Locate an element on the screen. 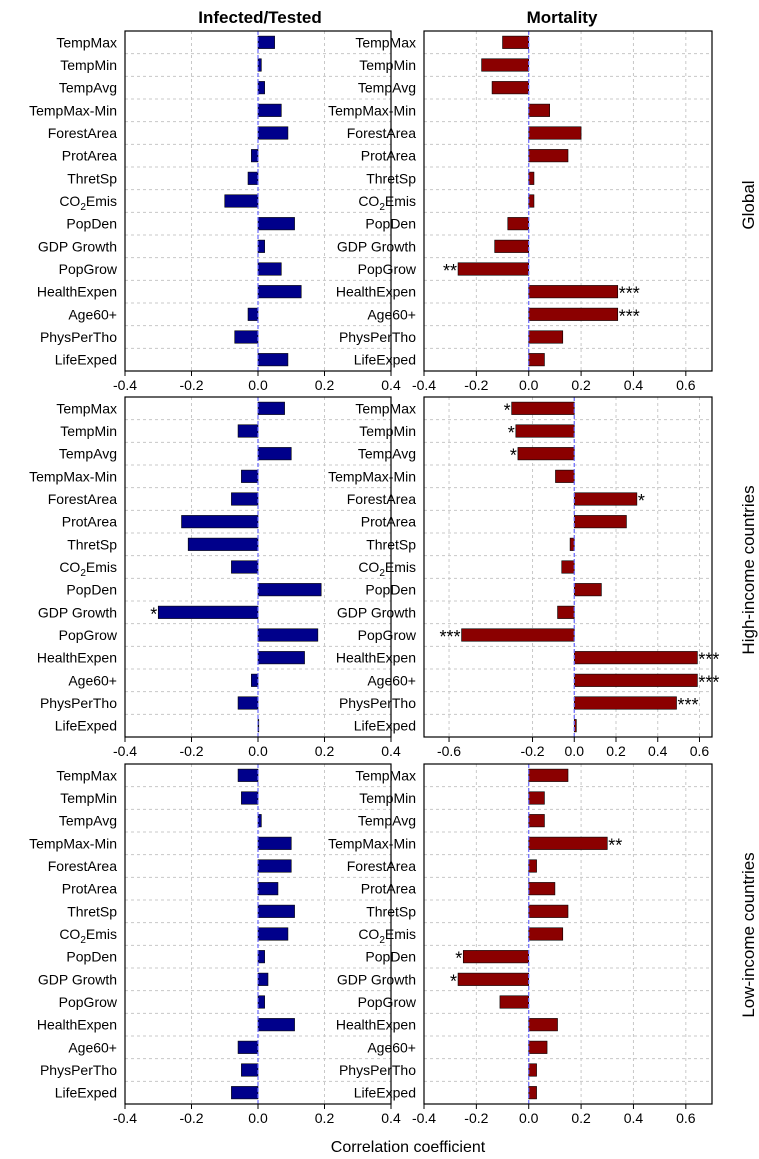 This screenshot has width=759, height=1159. category-label-thretsp: ThretSp is located at coordinates (92, 178).